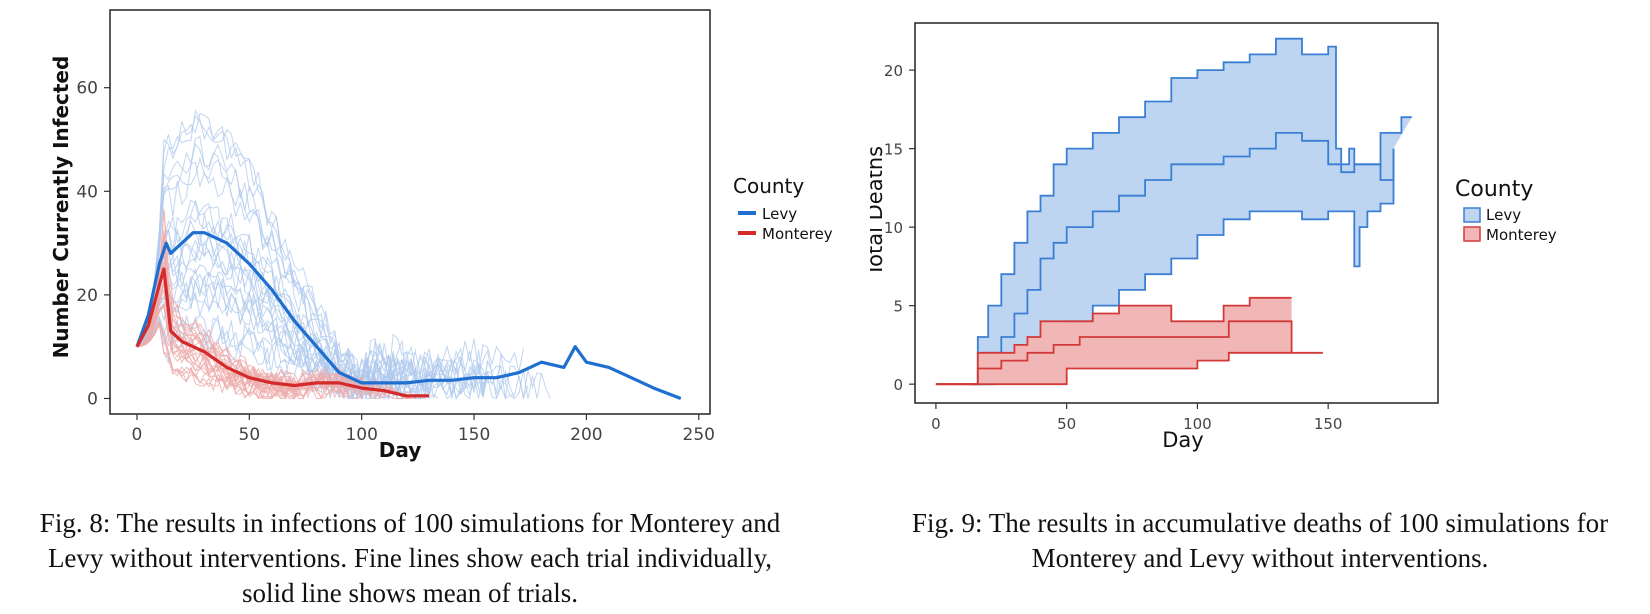 The width and height of the screenshot is (1650, 614). Describe the element at coordinates (1472, 215) in the screenshot. I see `legend-key-levy` at that location.